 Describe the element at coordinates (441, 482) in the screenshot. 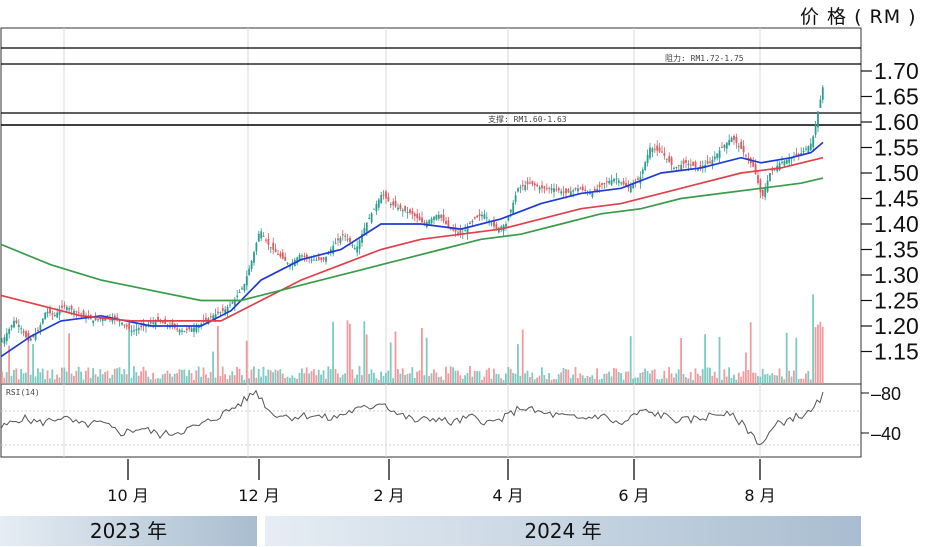

I see `month-axis: 10 月 12 月 2 月 4 月 6 月 8 月` at that location.